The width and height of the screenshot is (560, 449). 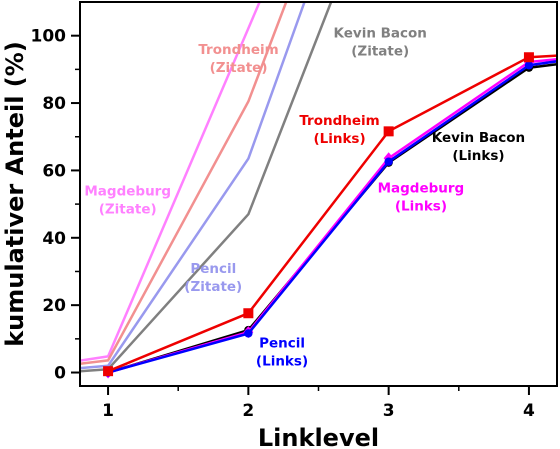 What do you see at coordinates (238, 50) in the screenshot?
I see `annotation-trondheim_zitate-name: Trondheim` at bounding box center [238, 50].